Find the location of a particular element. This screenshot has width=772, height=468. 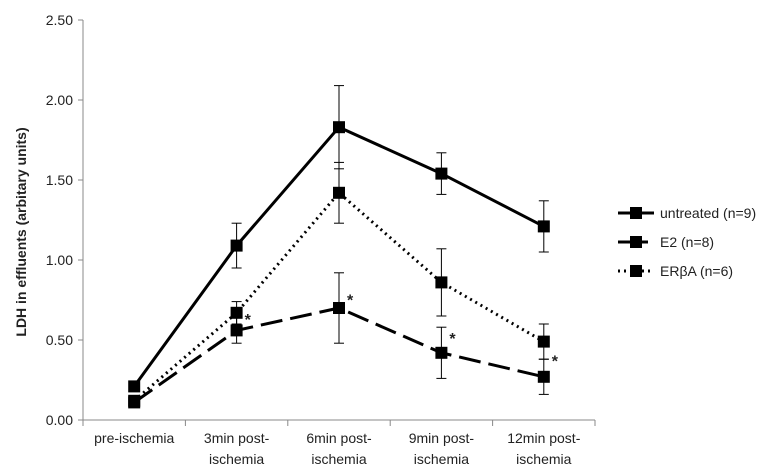

y-axis-label: LDH in effluents (arbitary units) is located at coordinates (21, 231).